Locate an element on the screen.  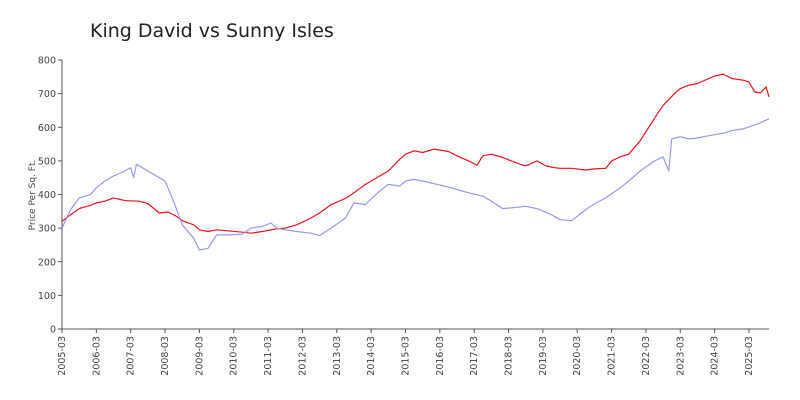
x-tick-label: 2021-03 is located at coordinates (612, 356).